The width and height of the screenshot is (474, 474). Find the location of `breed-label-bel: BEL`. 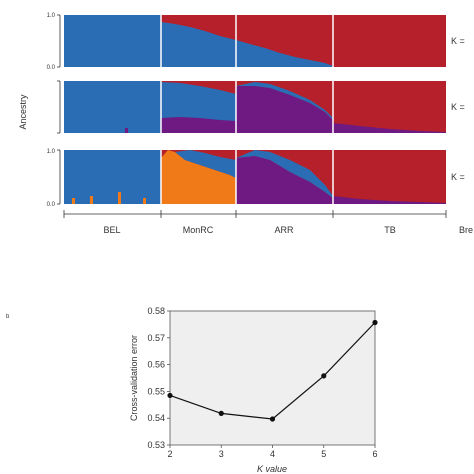

breed-label-bel: BEL is located at coordinates (111, 230).